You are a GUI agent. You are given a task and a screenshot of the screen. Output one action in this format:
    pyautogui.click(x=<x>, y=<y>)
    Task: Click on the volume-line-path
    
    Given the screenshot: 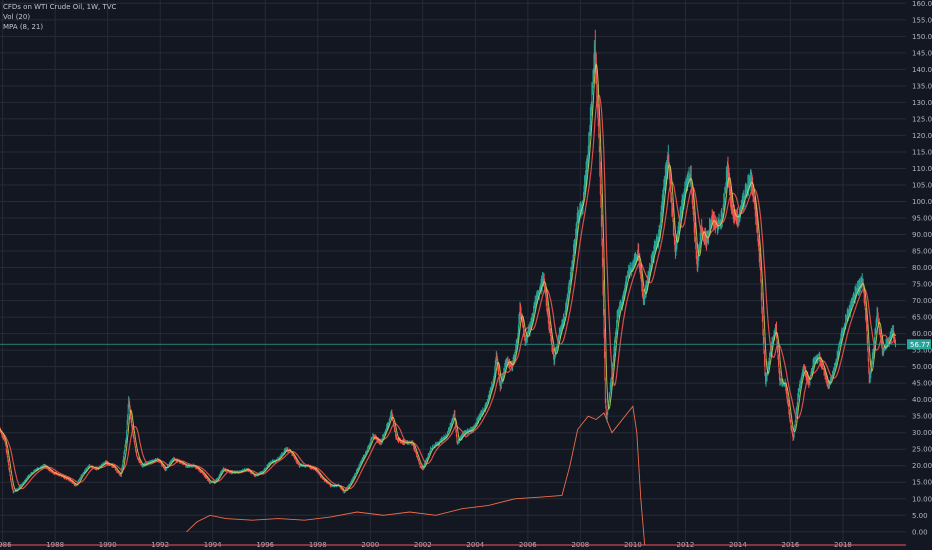 What is the action you would take?
    pyautogui.click(x=416, y=475)
    